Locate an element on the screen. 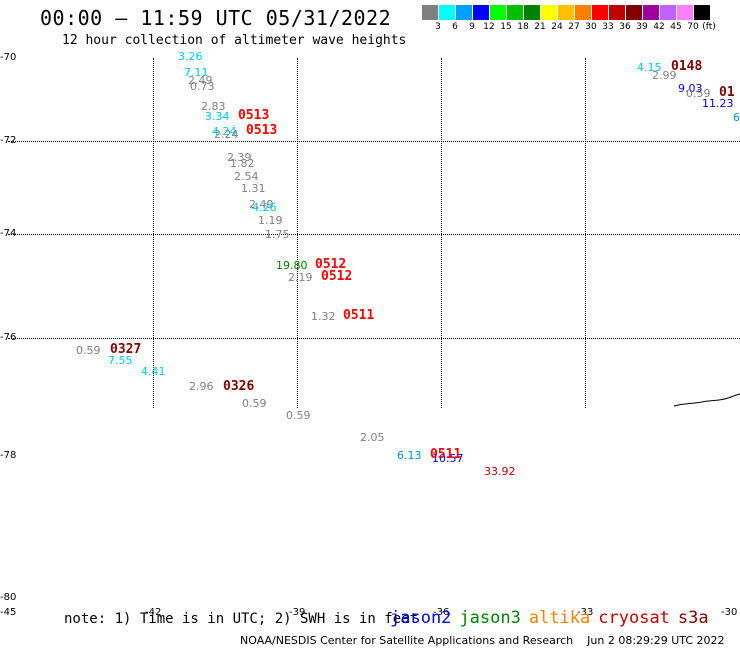  scale-label: 27 is located at coordinates (574, 27).